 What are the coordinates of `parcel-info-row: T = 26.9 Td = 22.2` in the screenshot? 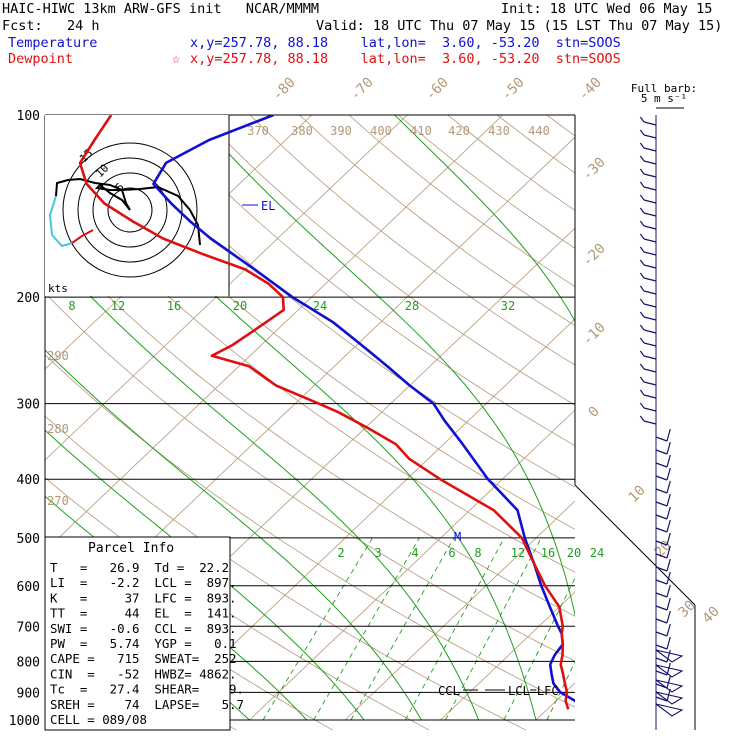 It's located at (139, 567).